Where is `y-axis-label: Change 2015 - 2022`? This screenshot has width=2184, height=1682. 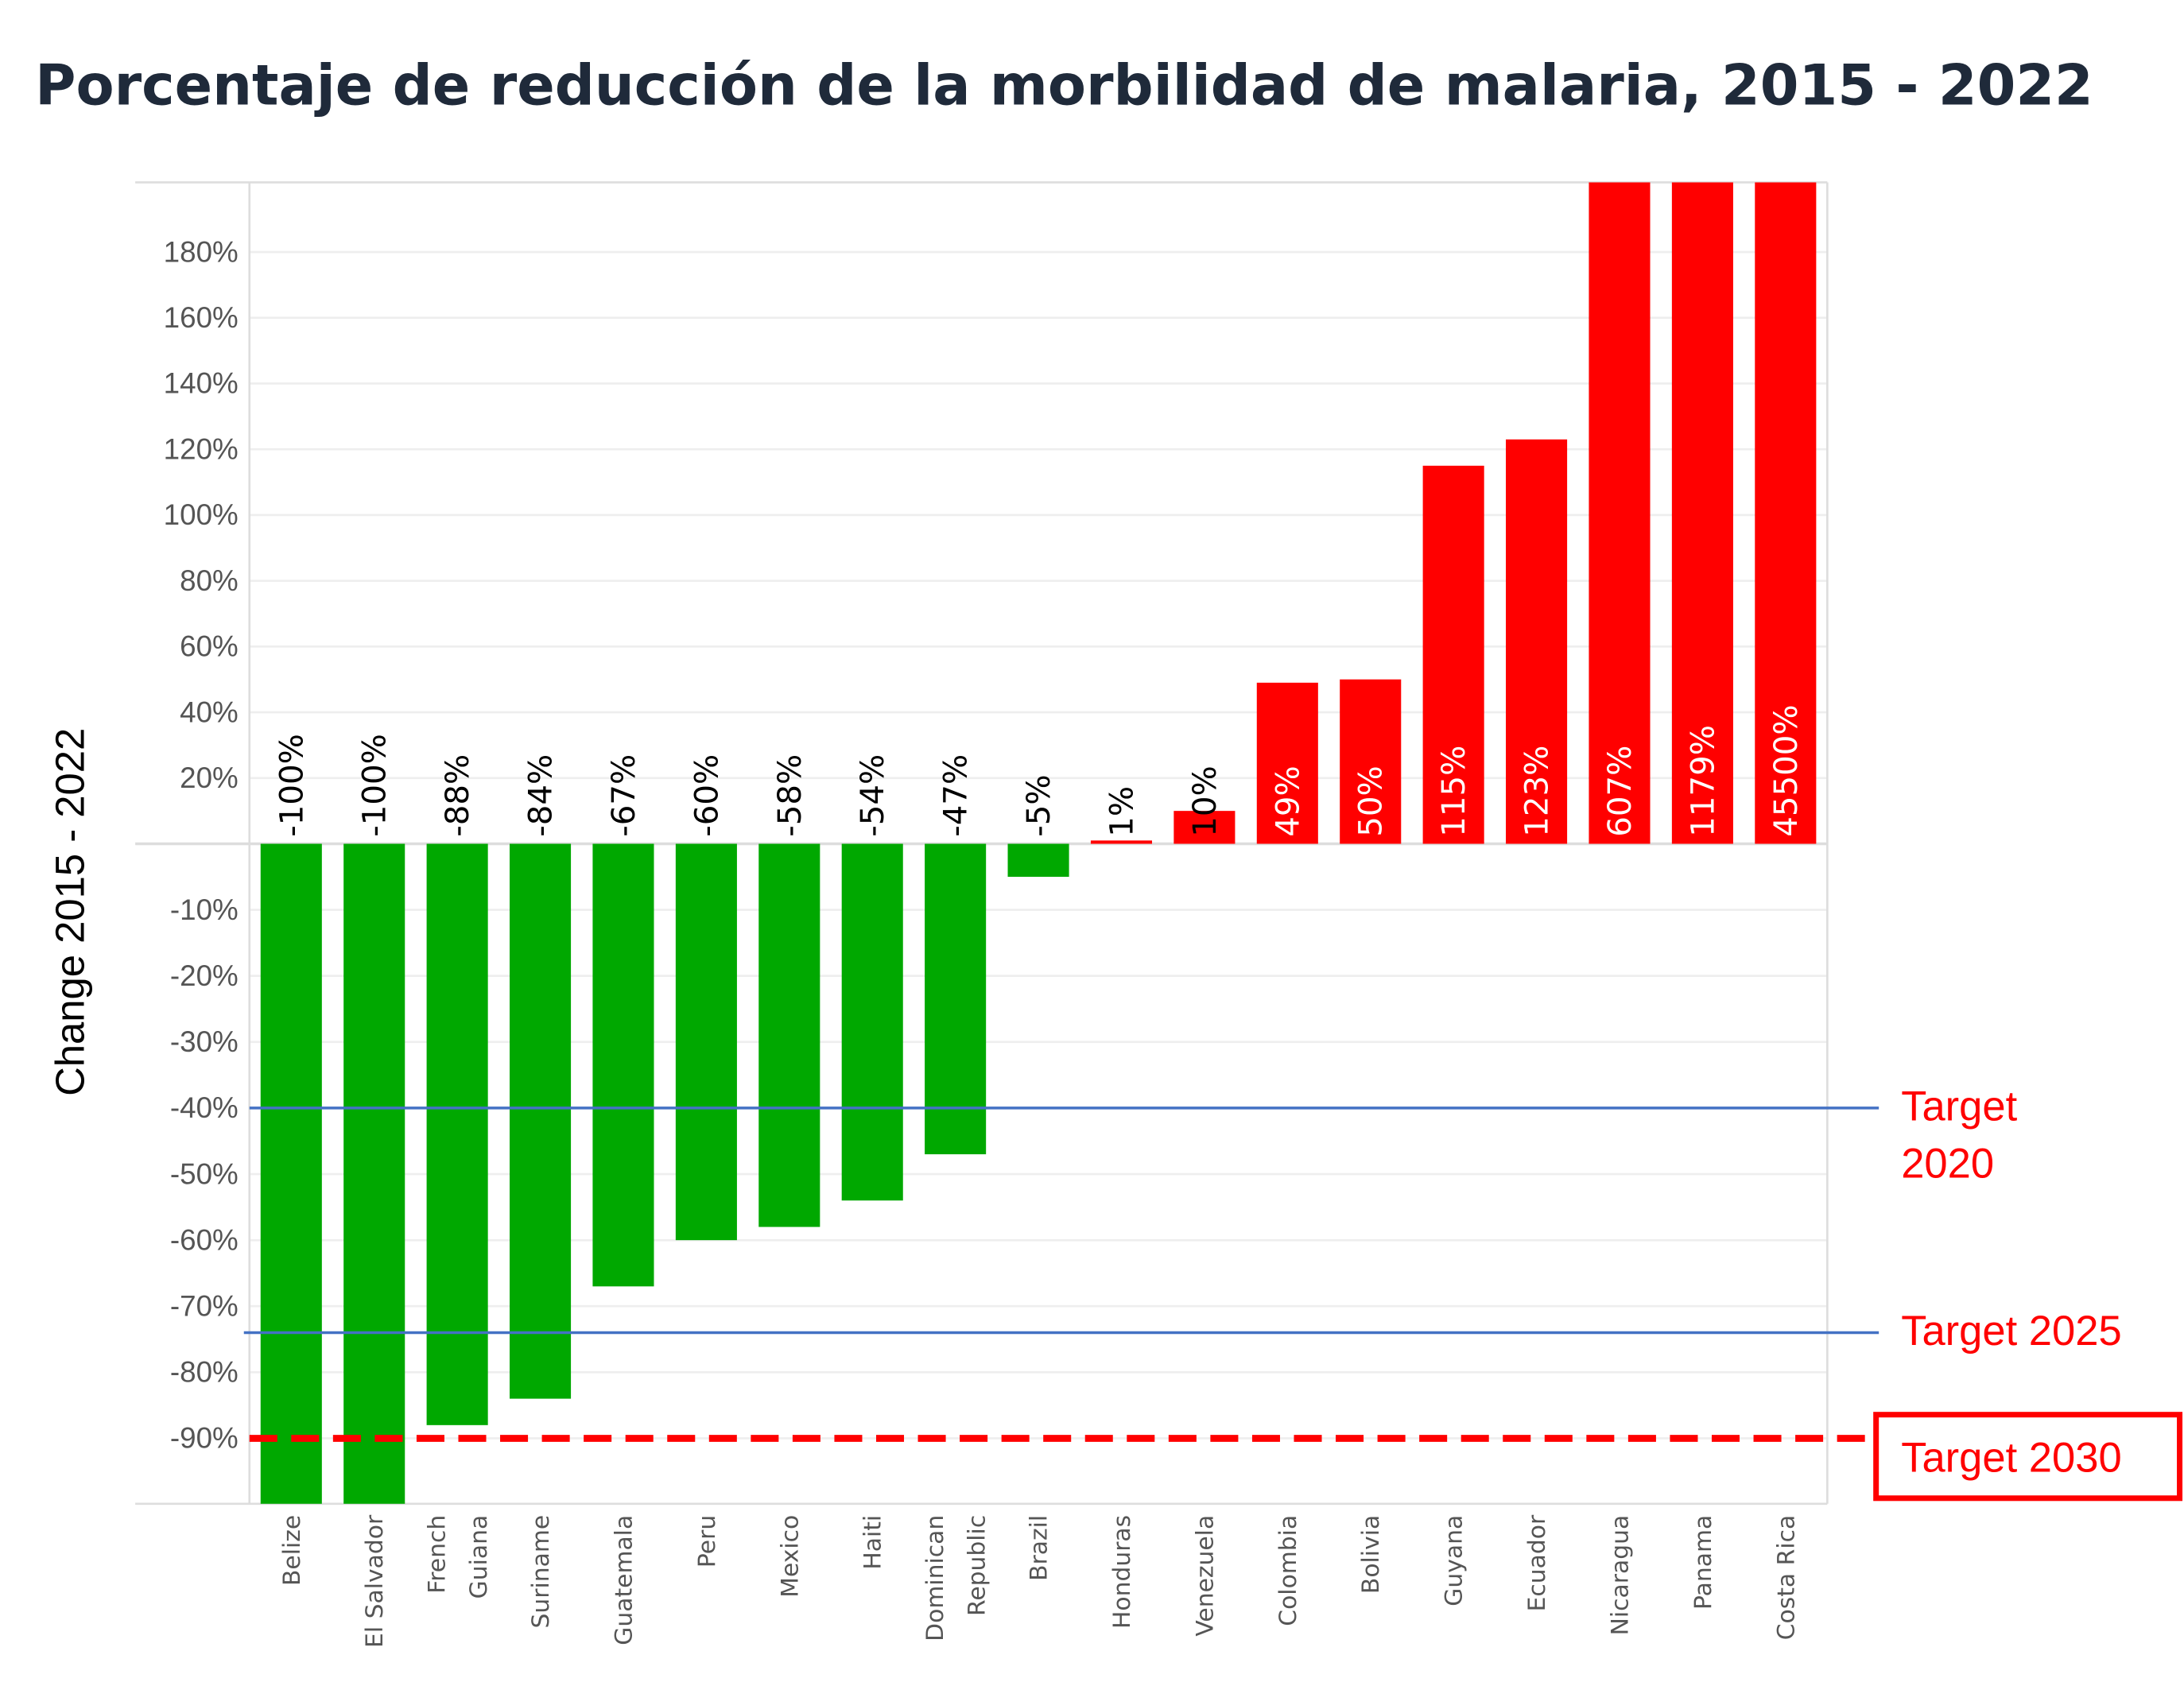
y-axis-label: Change 2015 - 2022 is located at coordinates (69, 912).